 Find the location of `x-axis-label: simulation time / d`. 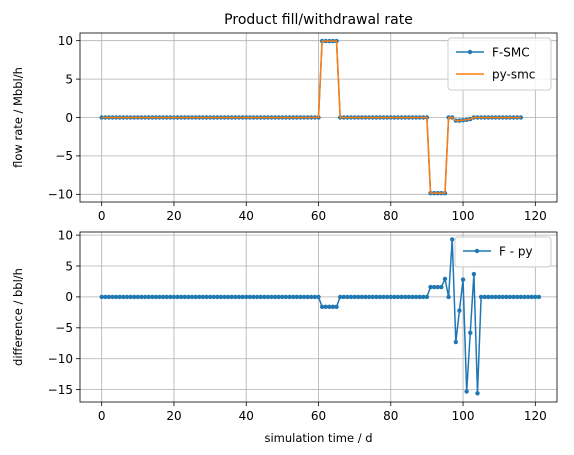

x-axis-label: simulation time / d is located at coordinates (318, 438).